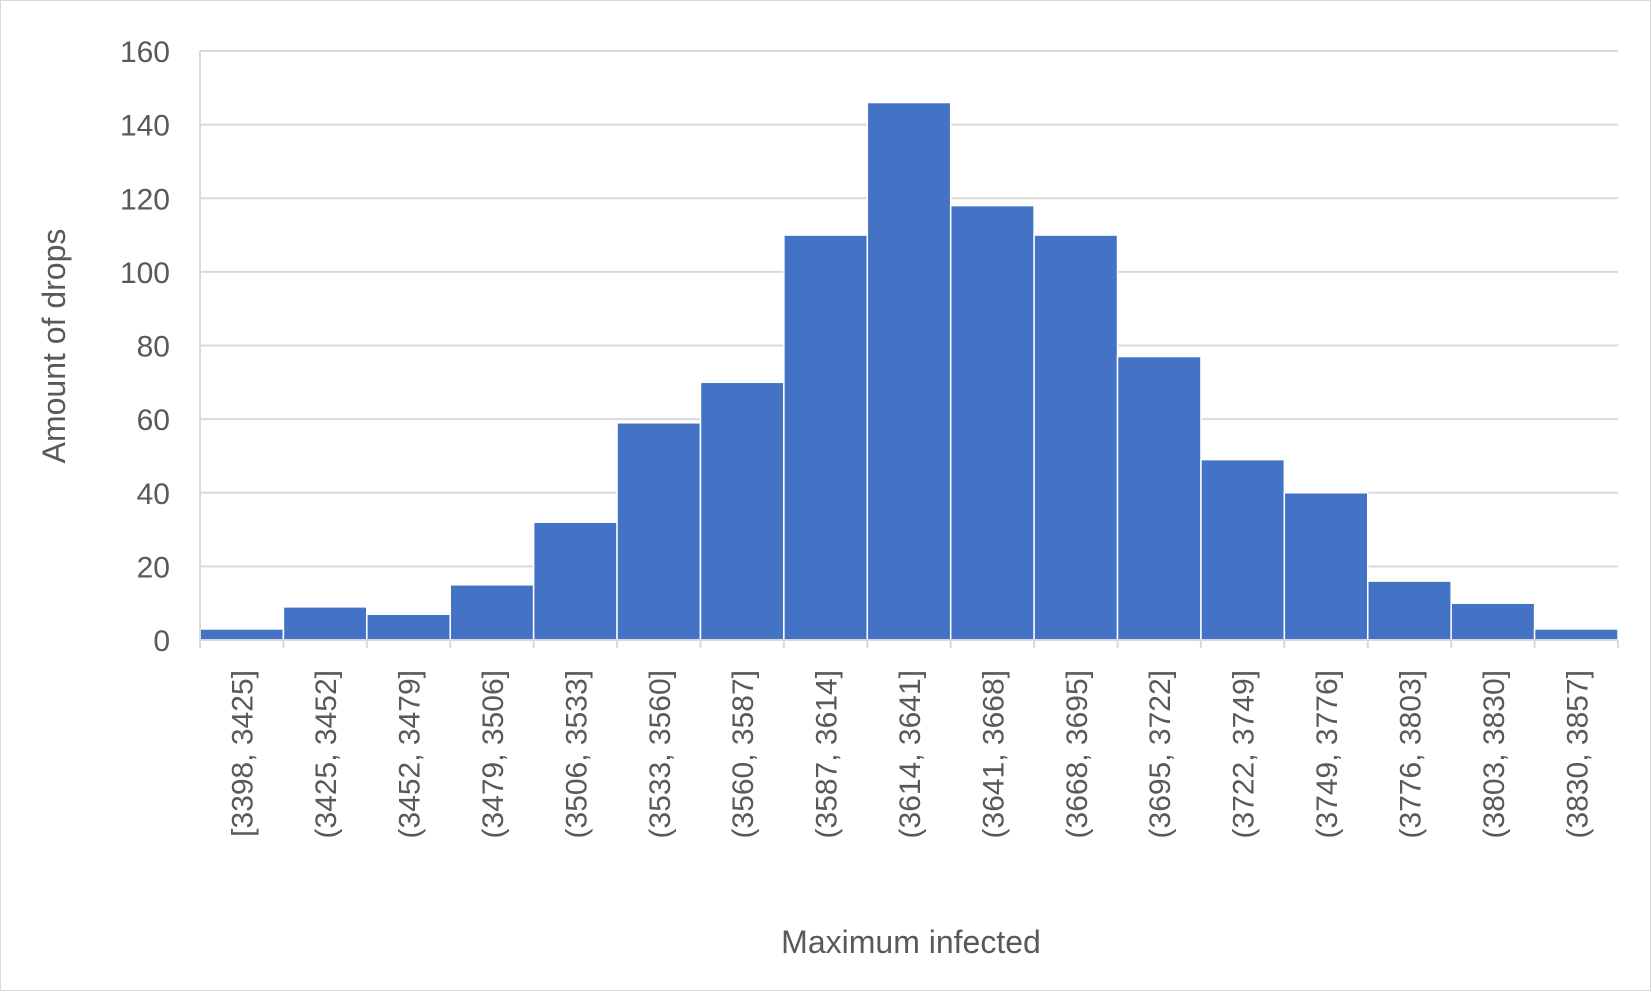  Describe the element at coordinates (326, 754) in the screenshot. I see `x-tick-label: (3425, 3452]` at that location.